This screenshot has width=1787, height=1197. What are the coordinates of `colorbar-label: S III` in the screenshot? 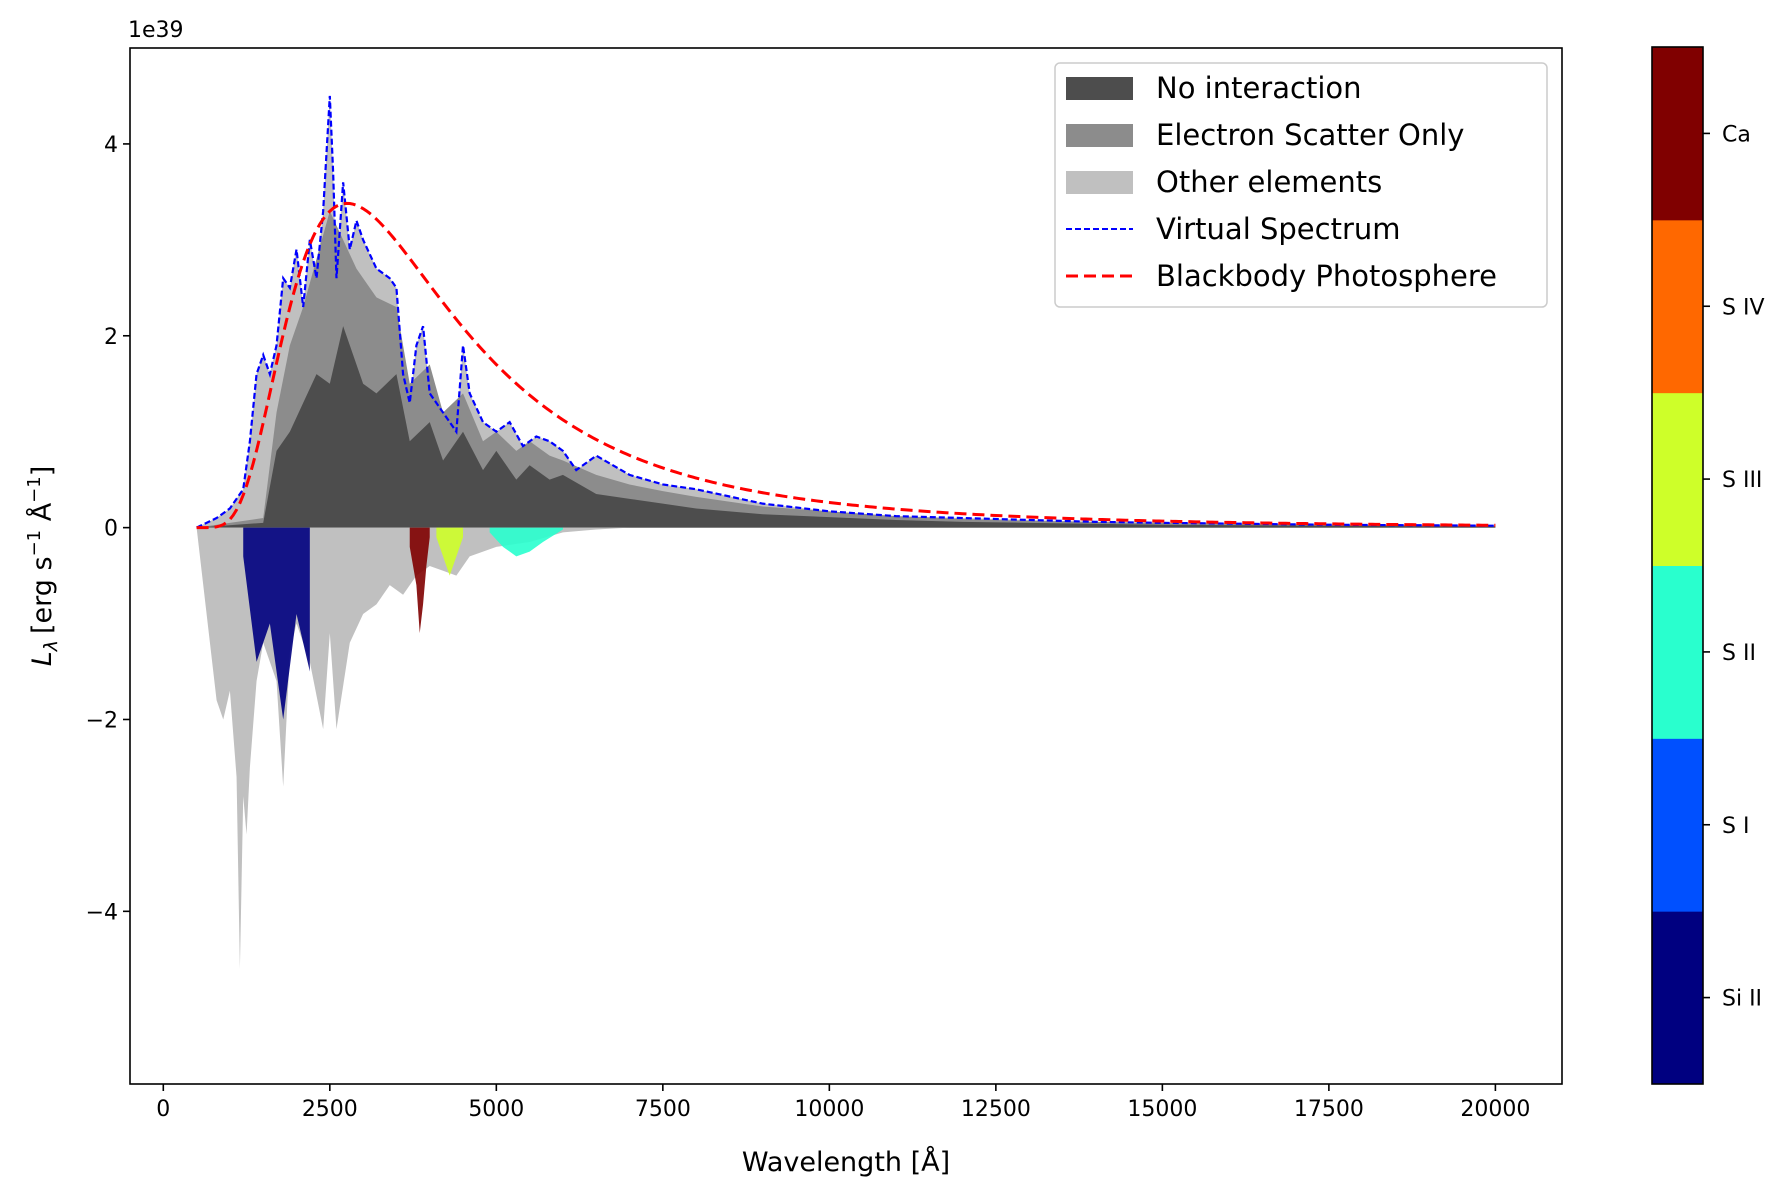 It's located at (1742, 480).